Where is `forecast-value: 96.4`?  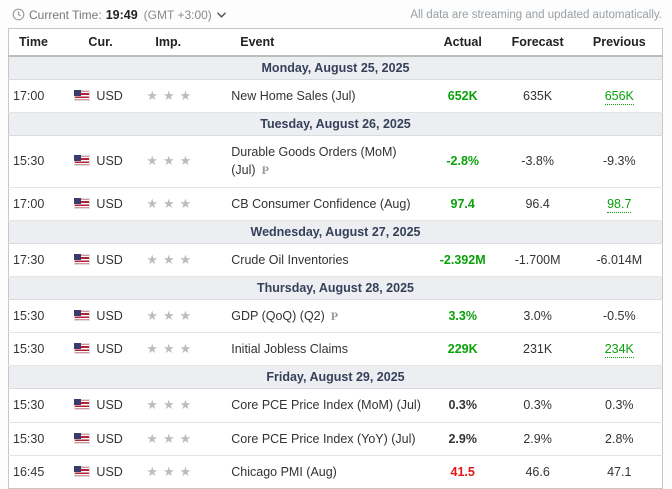
forecast-value: 96.4 is located at coordinates (537, 204).